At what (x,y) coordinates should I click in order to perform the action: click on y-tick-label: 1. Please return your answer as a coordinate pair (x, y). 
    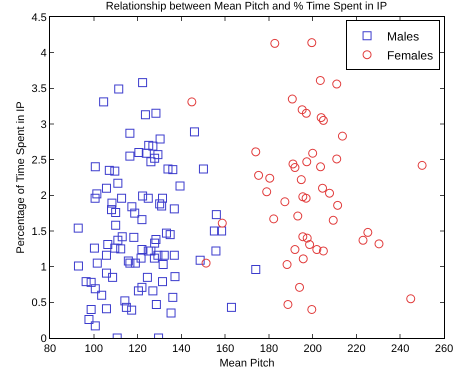
    Looking at the image, I should click on (43, 268).